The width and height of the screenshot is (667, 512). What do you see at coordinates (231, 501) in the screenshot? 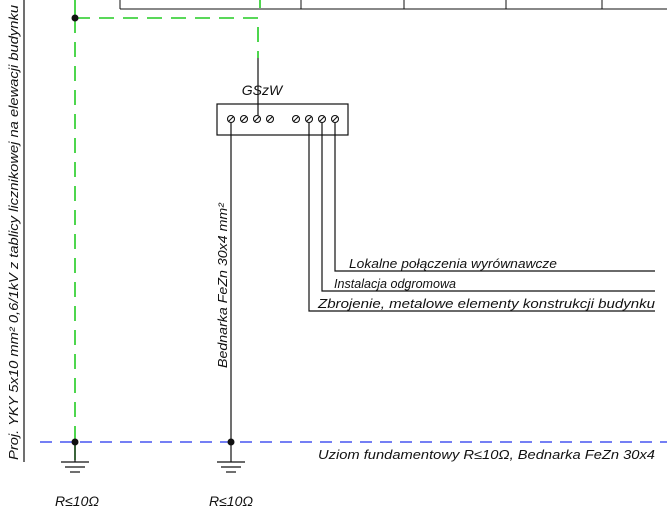
I see `resistance-right-label: R≤10Ω` at bounding box center [231, 501].